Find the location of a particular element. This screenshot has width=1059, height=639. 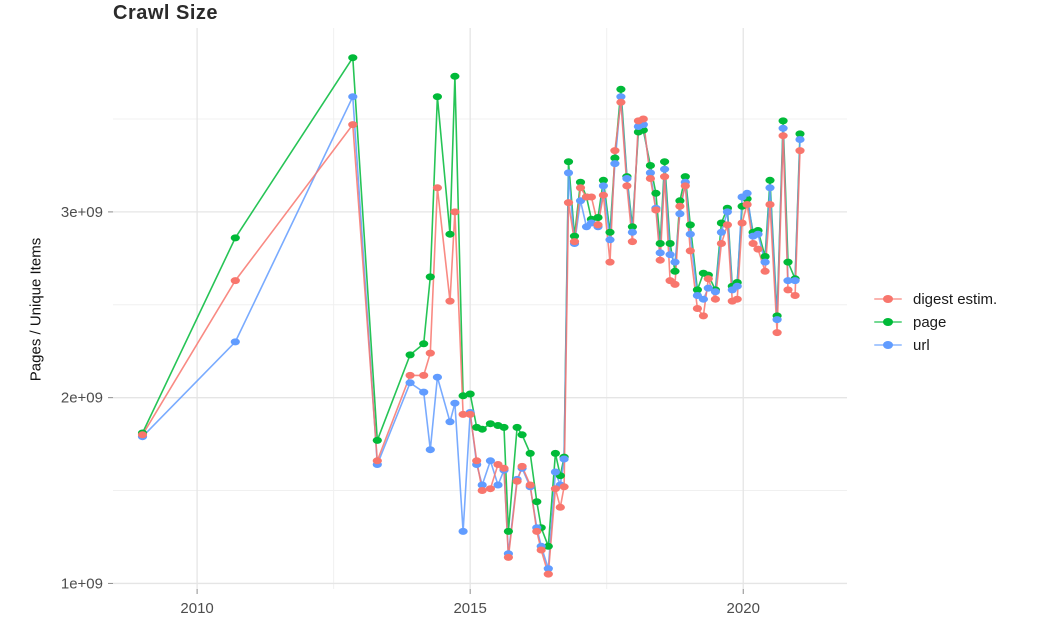

y-axis-title: Pages / Unique Items is located at coordinates (36, 309).